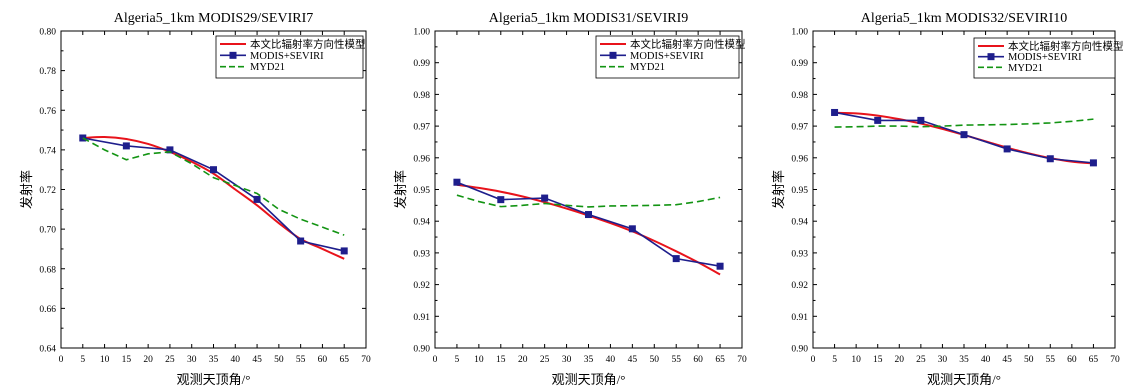  What do you see at coordinates (47, 33) in the screenshot?
I see `y-tick-label: 0.80` at bounding box center [47, 33].